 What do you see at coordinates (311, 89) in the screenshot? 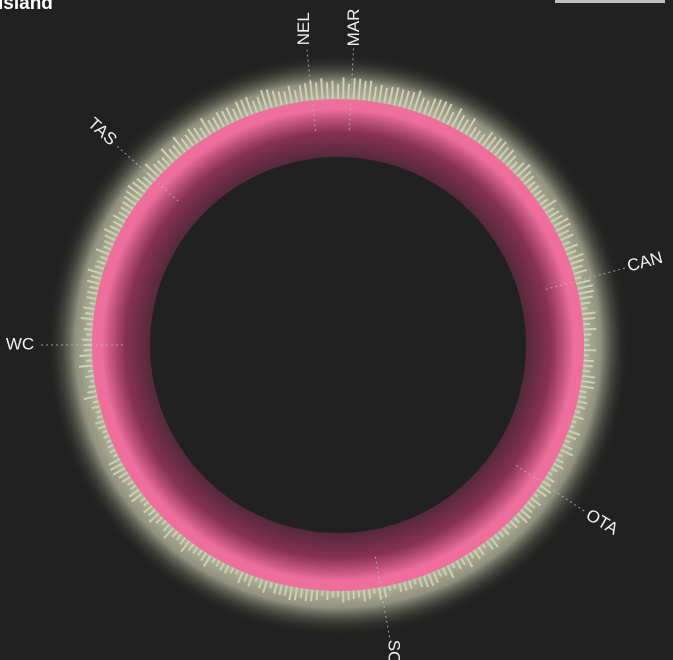
I see `region-tick-nel` at bounding box center [311, 89].